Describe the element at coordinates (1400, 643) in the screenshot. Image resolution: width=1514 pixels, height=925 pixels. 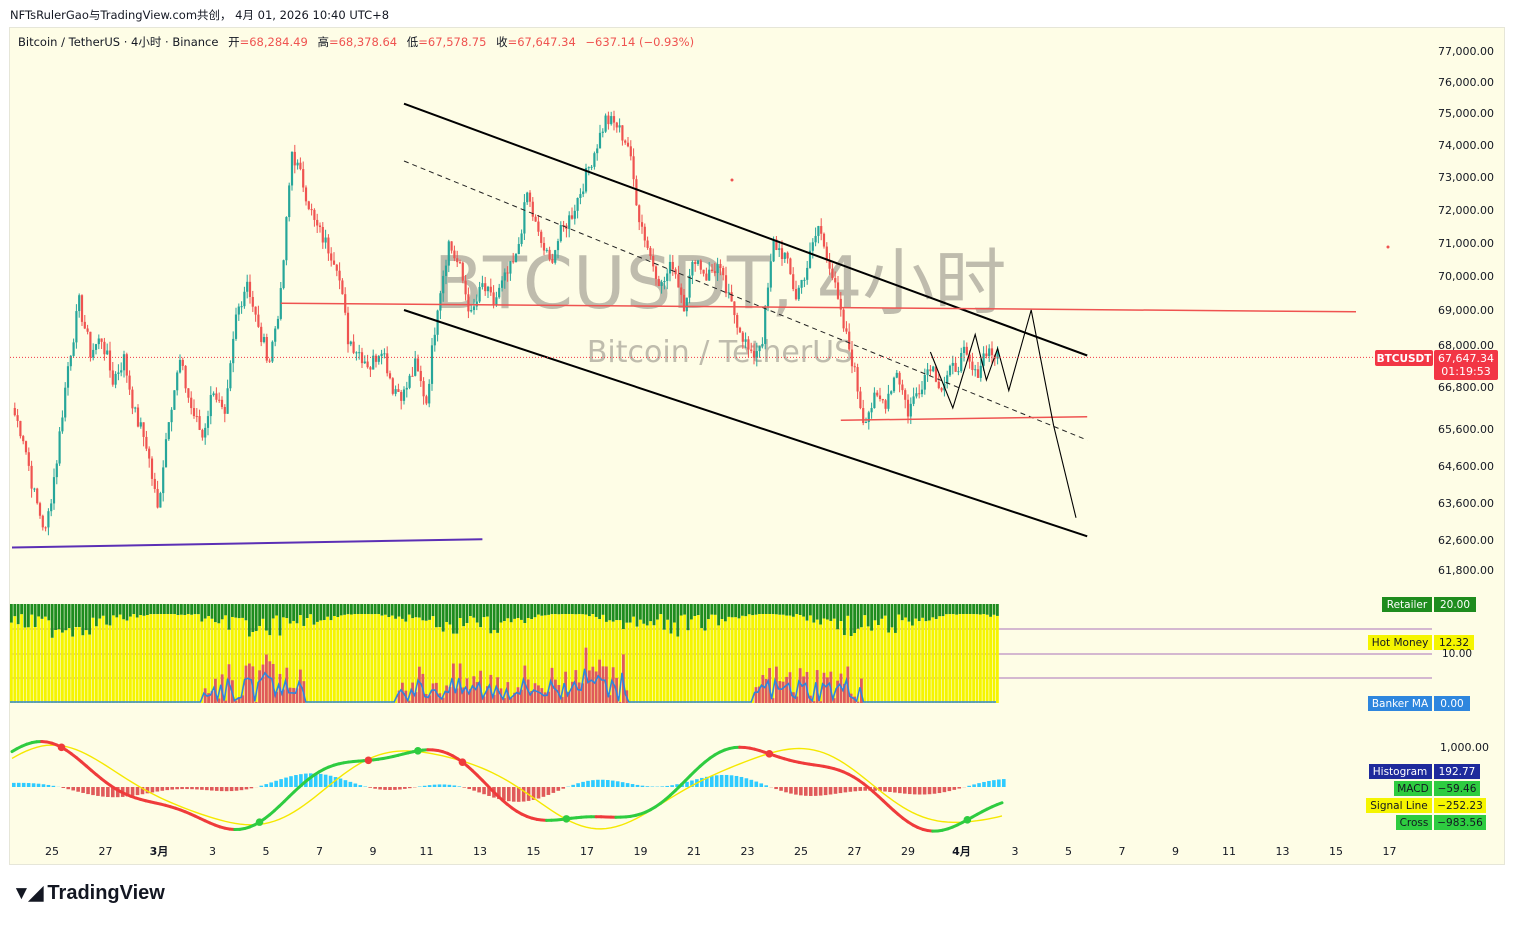
I see `hot-money-name: Hot Money` at that location.